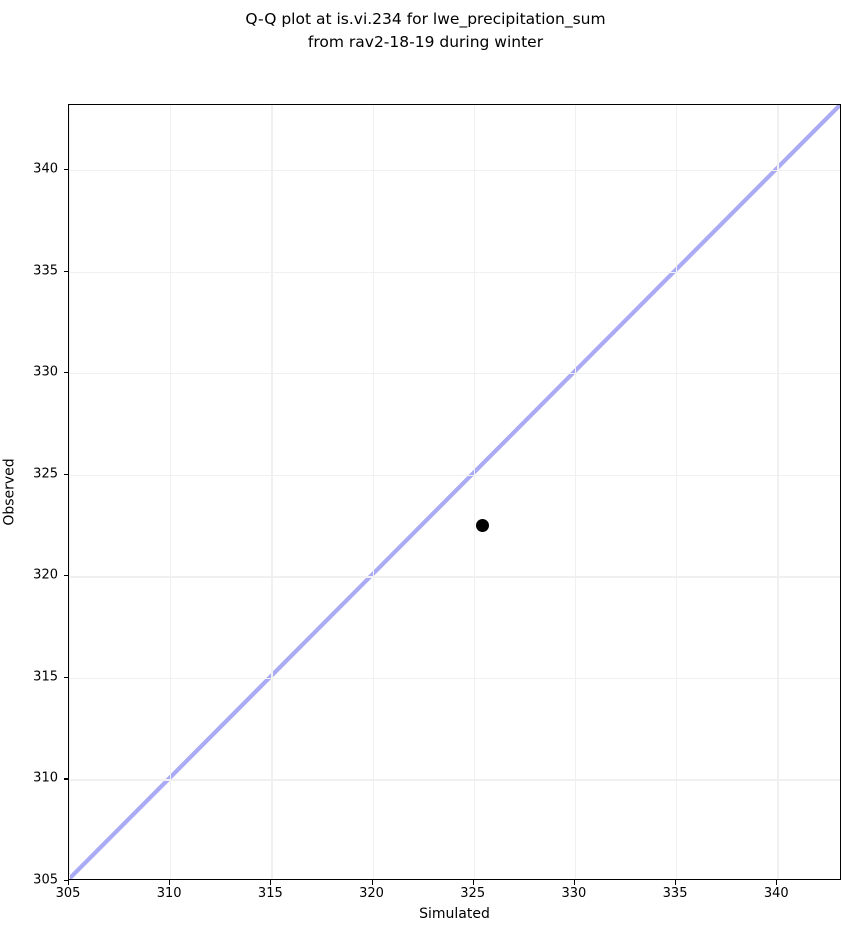  I want to click on x-tick-label: 330, so click(574, 893).